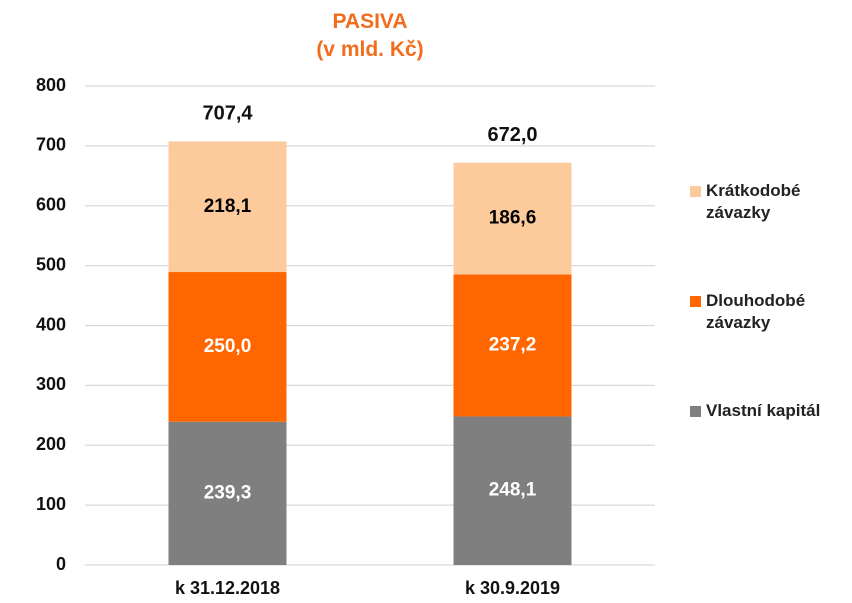 This screenshot has width=852, height=603. I want to click on total-label: 707,4, so click(227, 114).